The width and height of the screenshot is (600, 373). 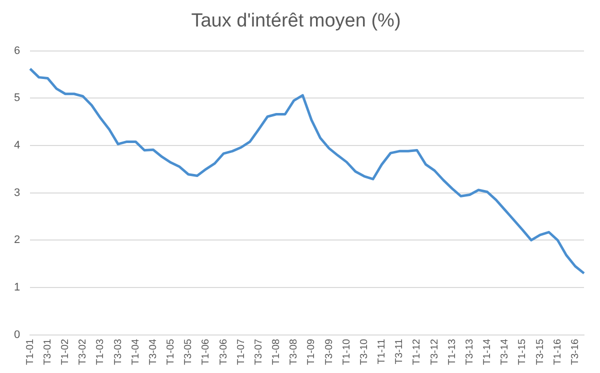 What do you see at coordinates (488, 351) in the screenshot?
I see `x-tick-label: T1-14` at bounding box center [488, 351].